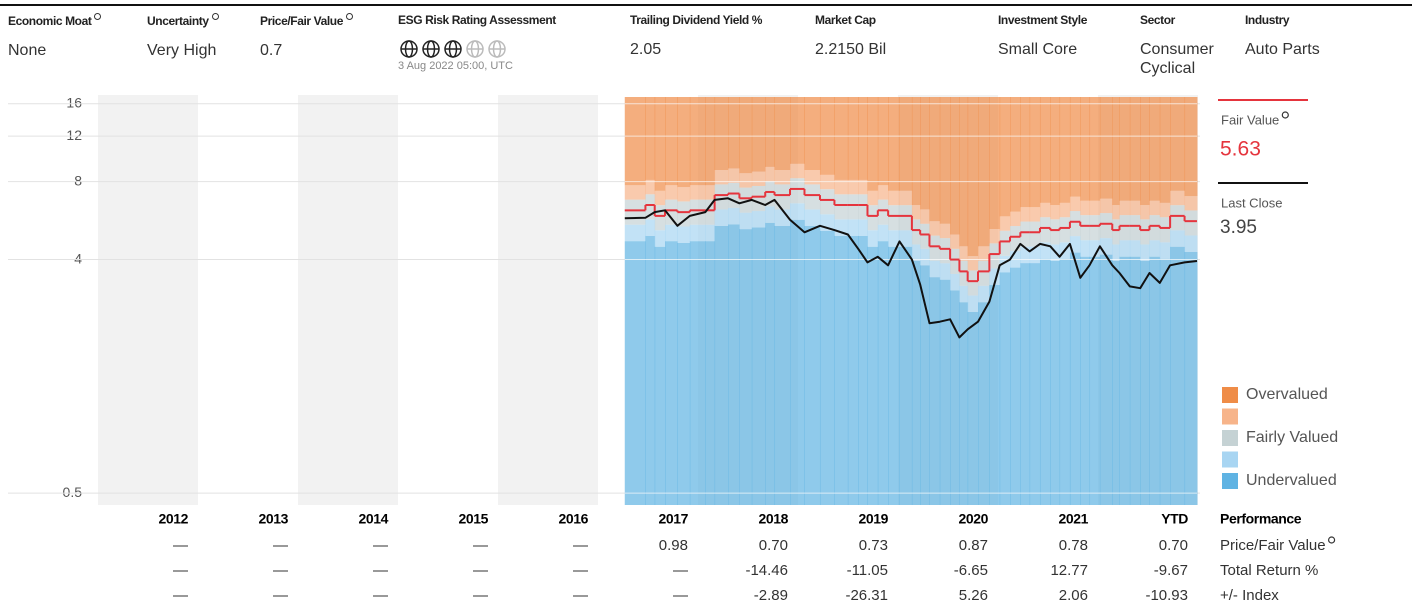 This screenshot has height=612, width=1412. I want to click on table-cell: 5.26, so click(973, 595).